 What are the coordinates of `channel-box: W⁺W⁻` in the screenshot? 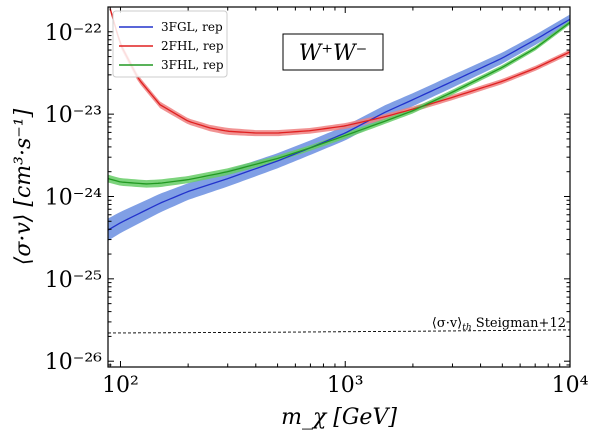 It's located at (333, 52).